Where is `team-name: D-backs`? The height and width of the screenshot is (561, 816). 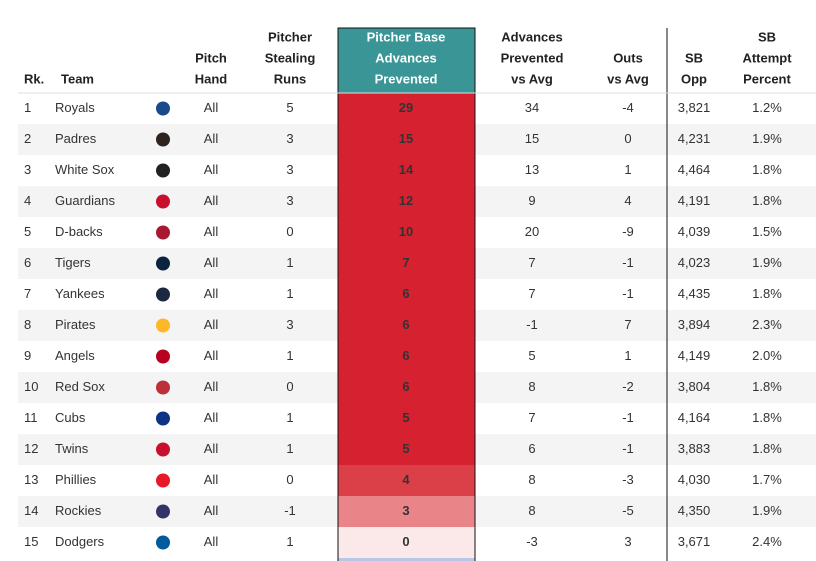
team-name: D-backs is located at coordinates (79, 231).